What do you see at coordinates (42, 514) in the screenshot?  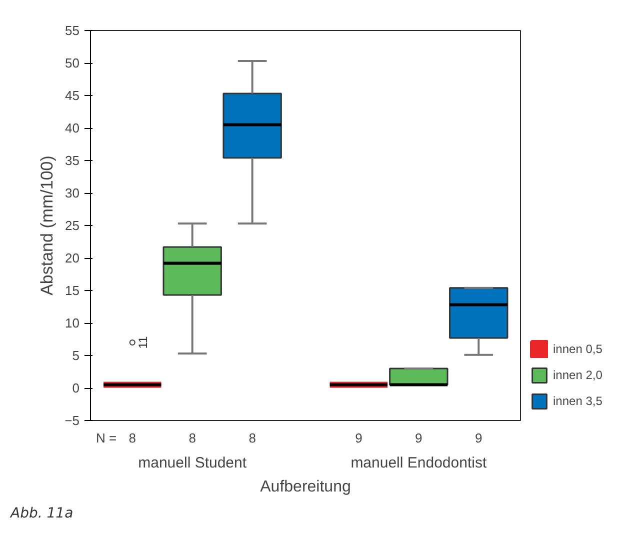 I see `caption: Abb. 11a` at bounding box center [42, 514].